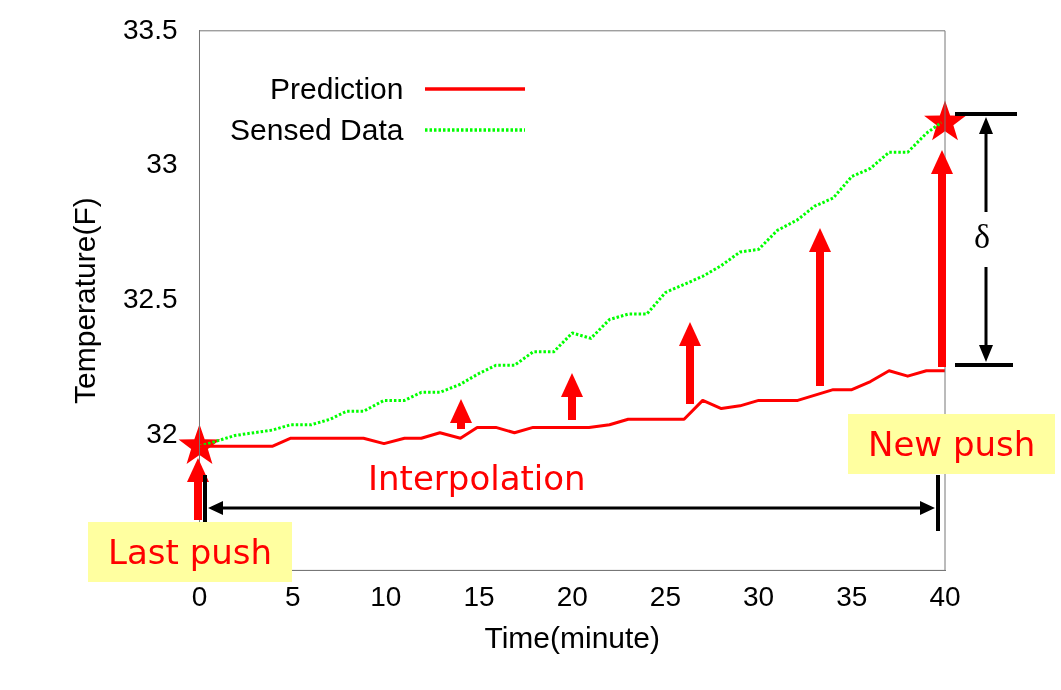 The width and height of the screenshot is (1061, 690). Describe the element at coordinates (150, 299) in the screenshot. I see `y-tick-label: 32.5` at that location.